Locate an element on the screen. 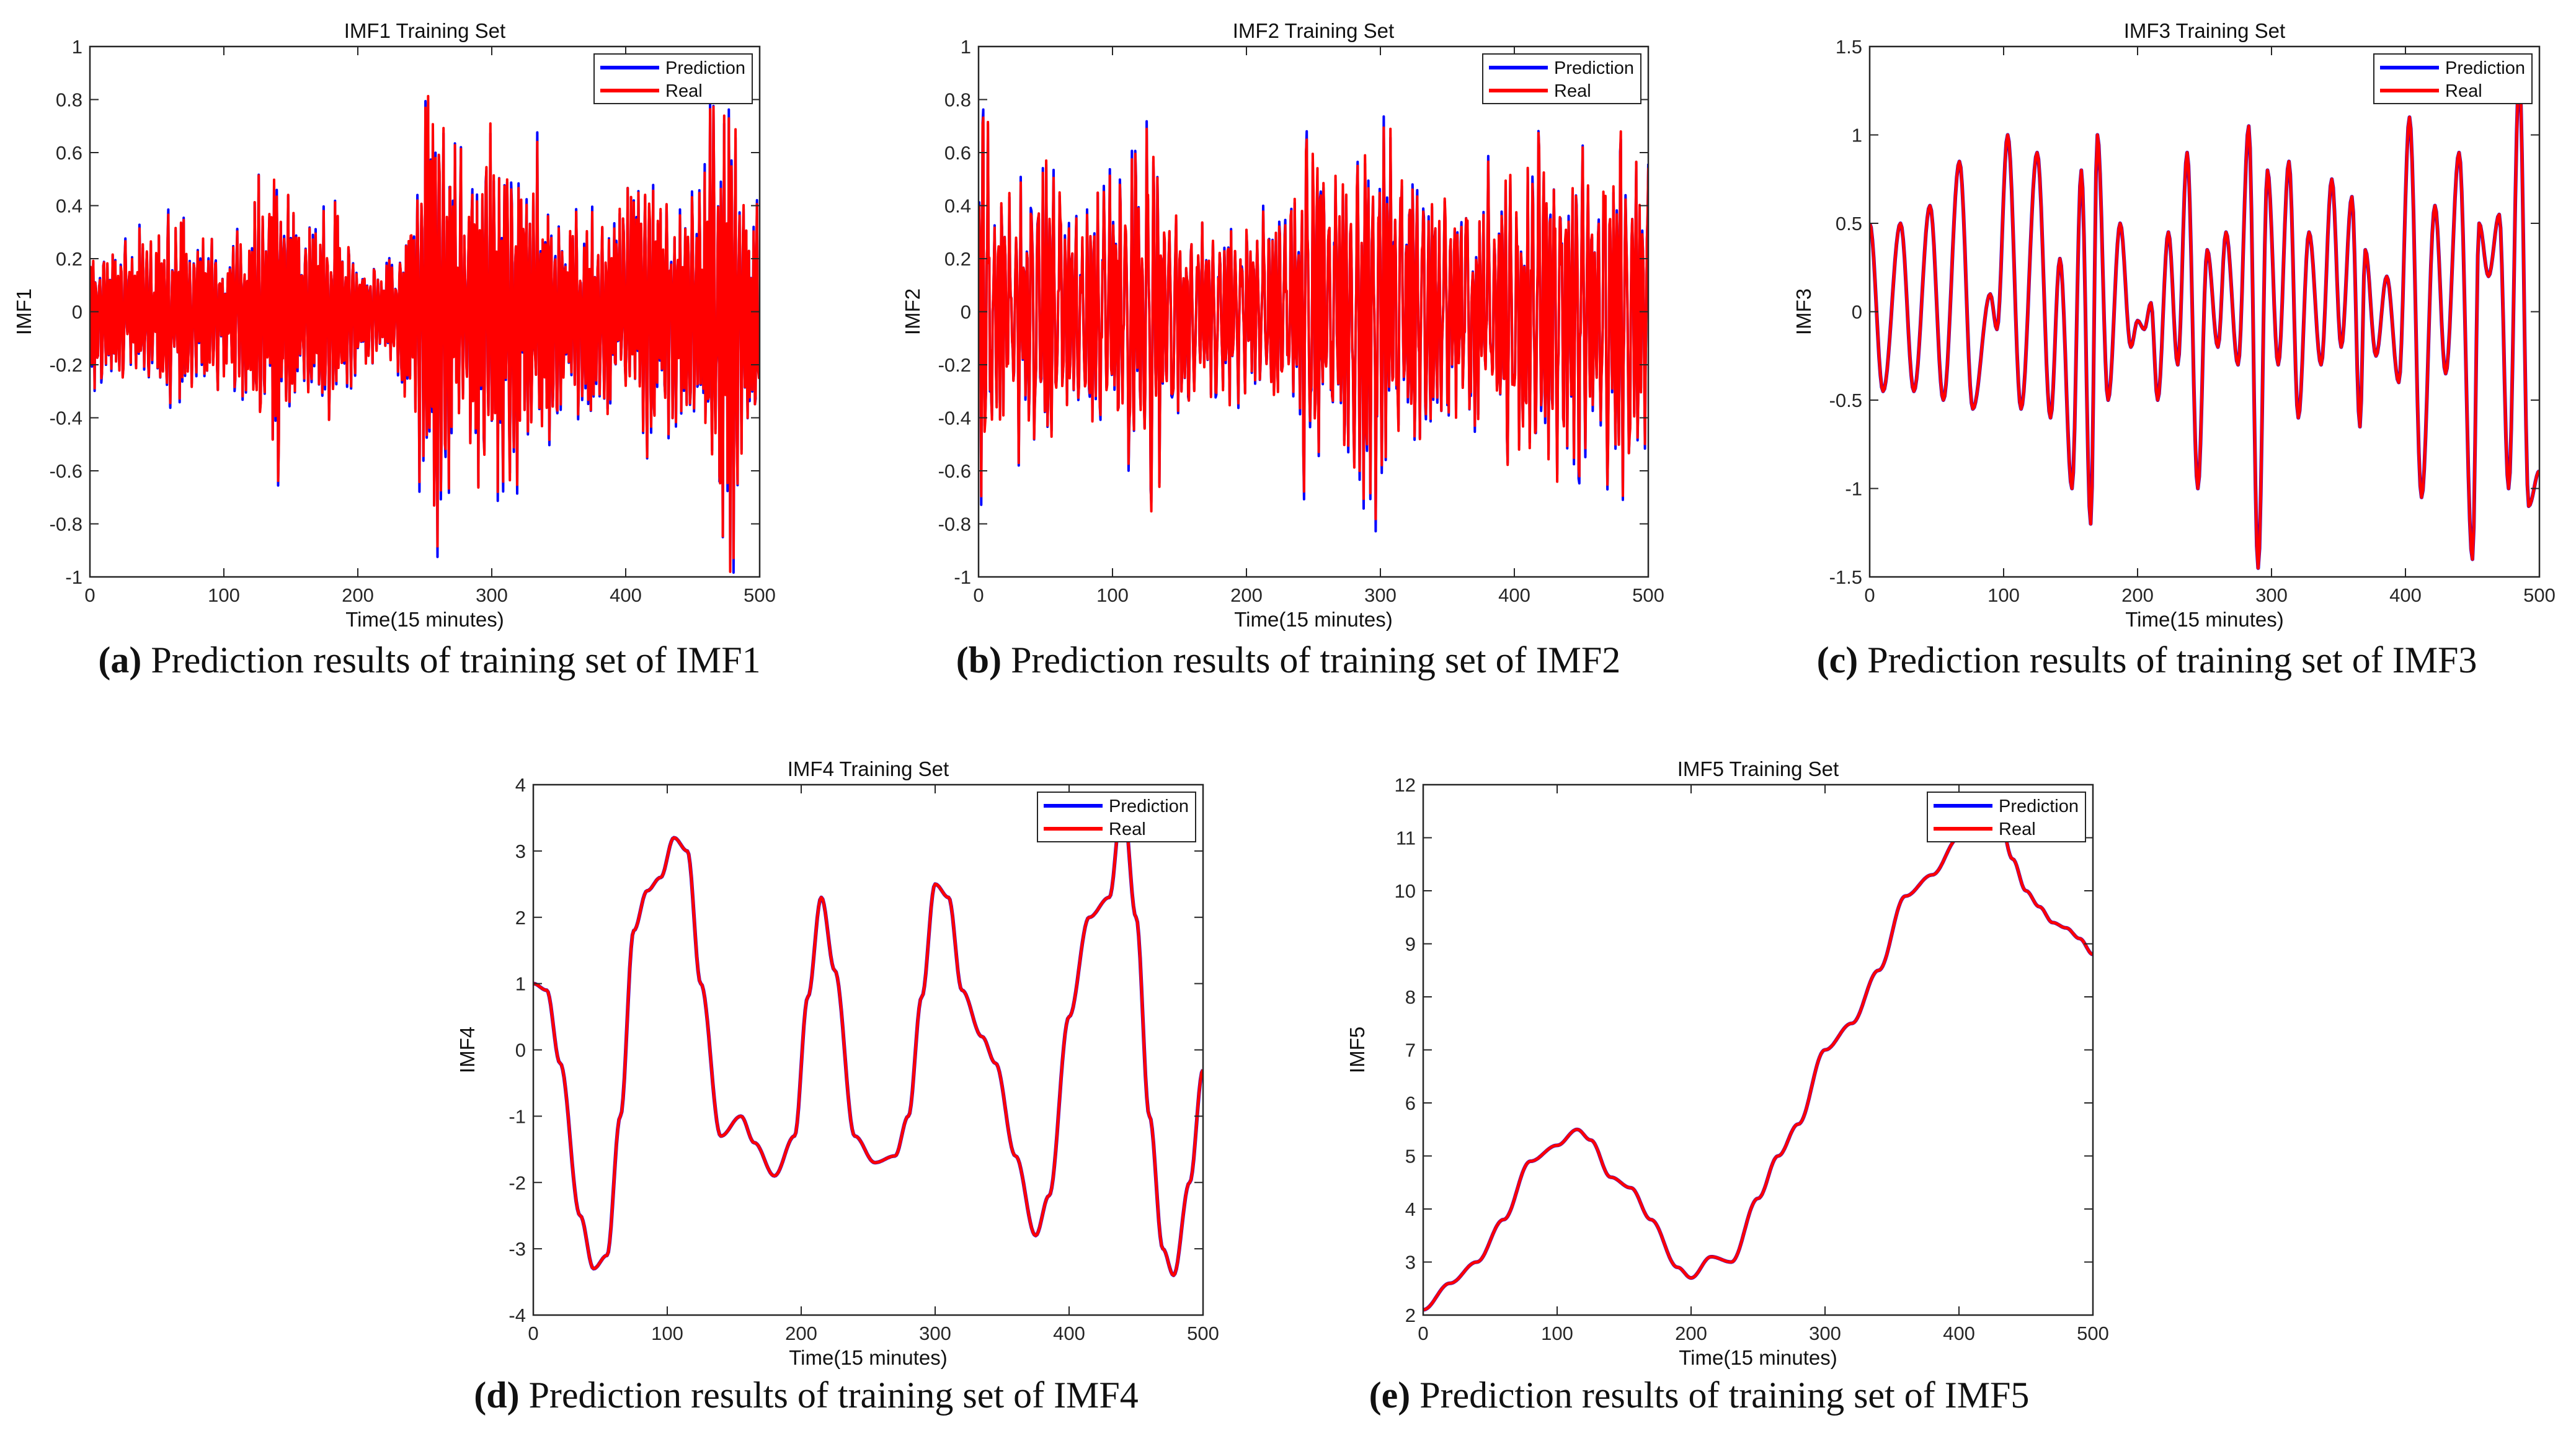 The height and width of the screenshot is (1441, 2576). y-tick-label: 1.5 is located at coordinates (1849, 47).